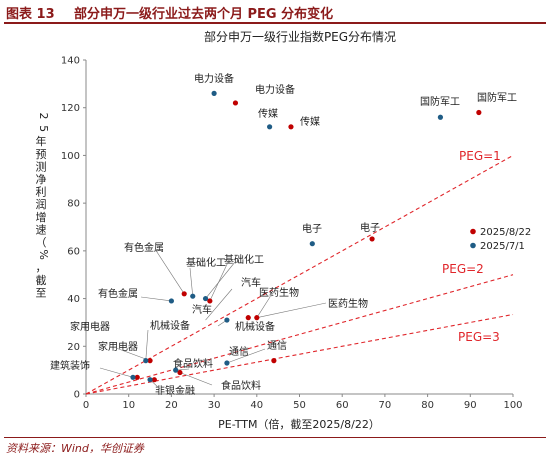 The height and width of the screenshot is (457, 550). I want to click on x-tick-label: 50, so click(299, 405).